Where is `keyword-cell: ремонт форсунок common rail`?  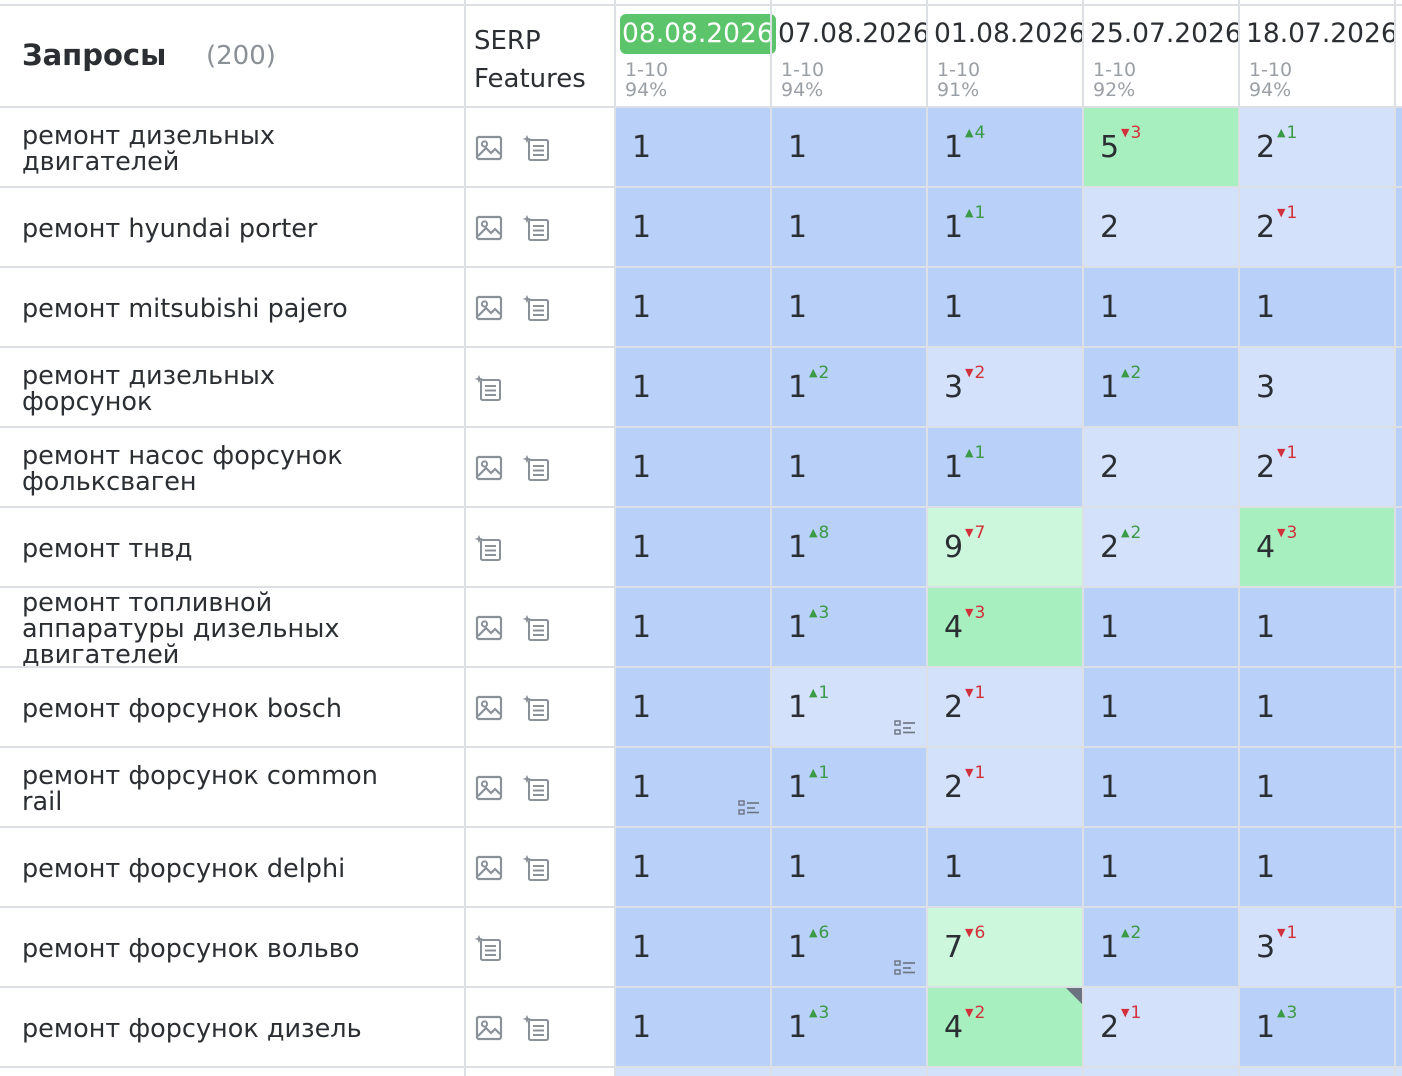 keyword-cell: ремонт форсунок common rail is located at coordinates (237, 789).